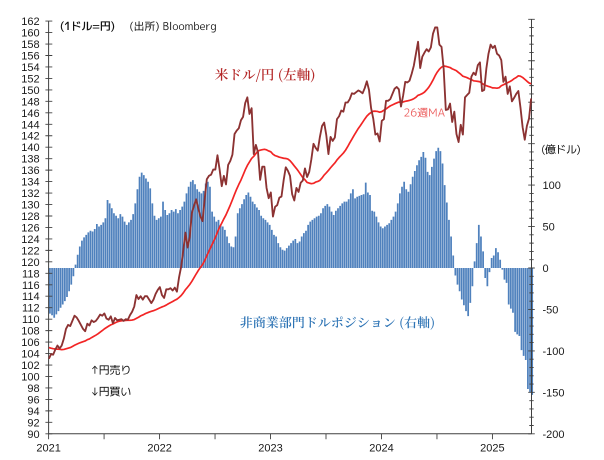 This screenshot has height=460, width=604. Describe the element at coordinates (30, 160) in the screenshot. I see `svg-text: 138` at that location.